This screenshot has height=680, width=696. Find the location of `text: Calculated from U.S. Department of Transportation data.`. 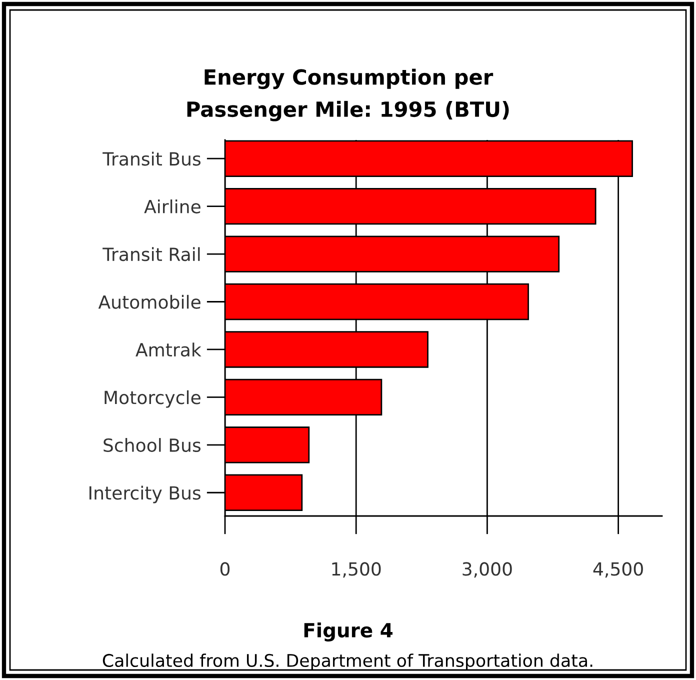

text: Calculated from U.S. Department of Transportation data. is located at coordinates (347, 662).